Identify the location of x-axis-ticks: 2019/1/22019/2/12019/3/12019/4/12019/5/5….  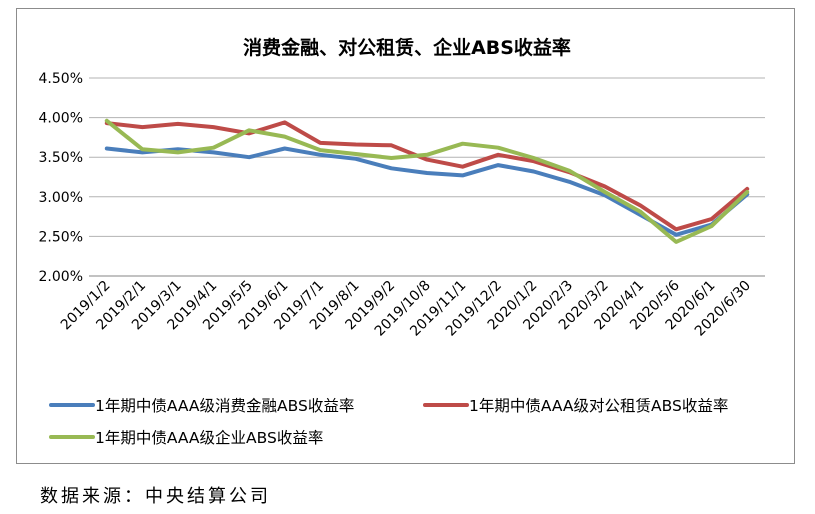
(406, 308).